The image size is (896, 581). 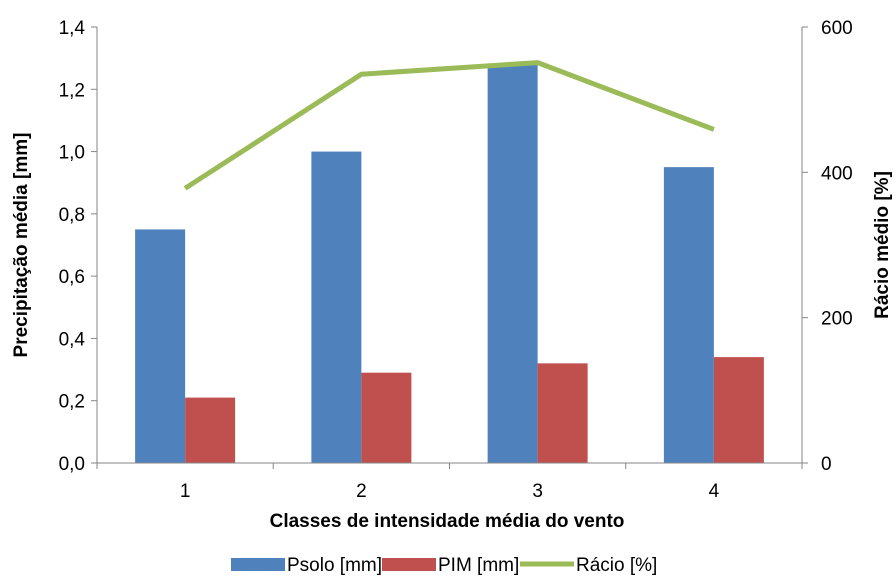 I want to click on y2-tick-label: 400, so click(x=837, y=173).